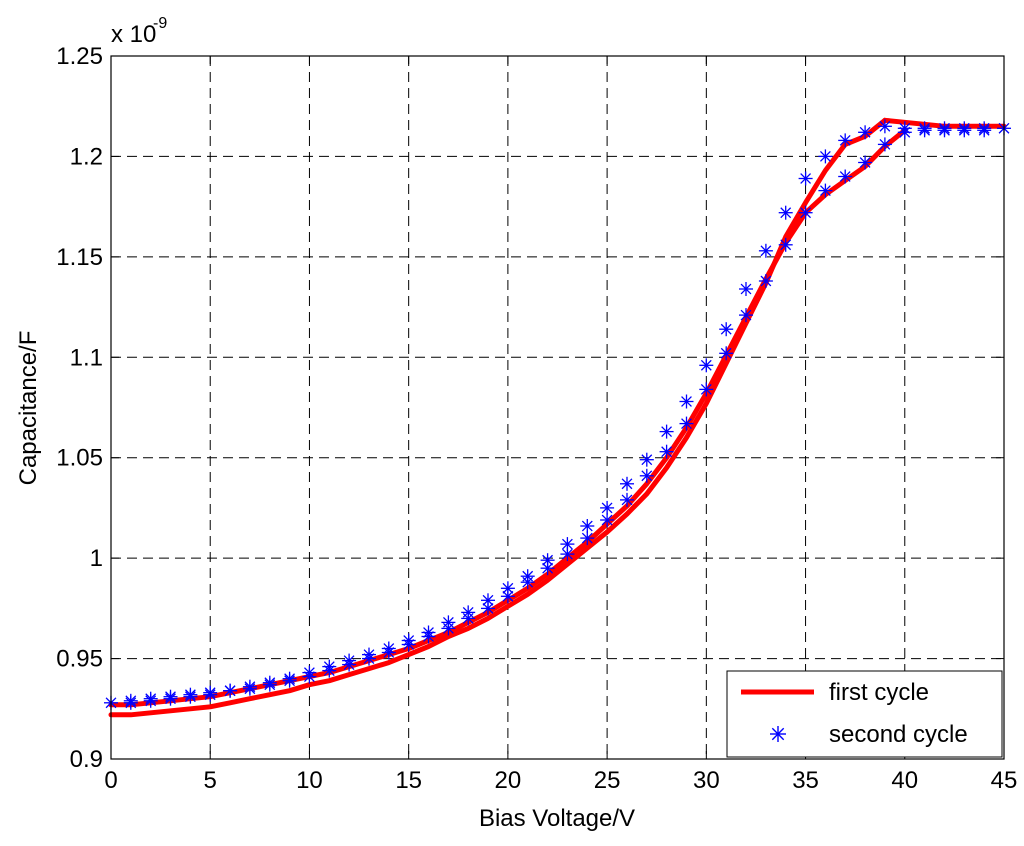  What do you see at coordinates (86, 357) in the screenshot?
I see `y-tick-label: 1.1` at bounding box center [86, 357].